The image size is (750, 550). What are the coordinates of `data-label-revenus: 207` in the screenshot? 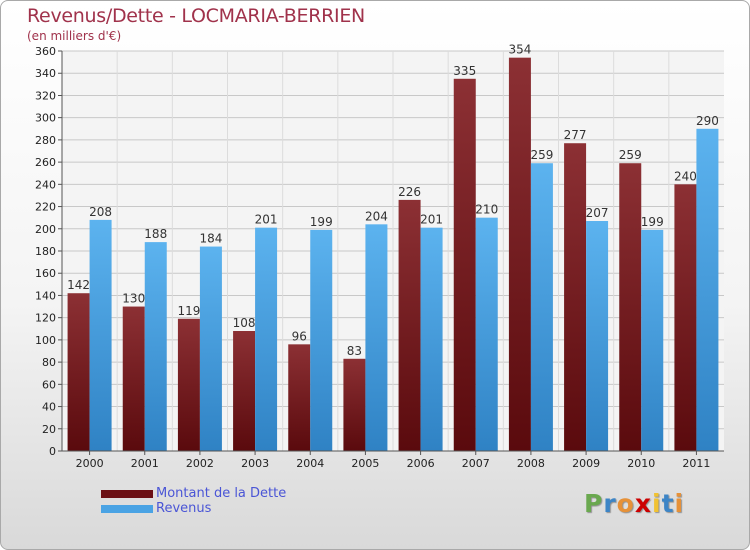 It's located at (597, 213).